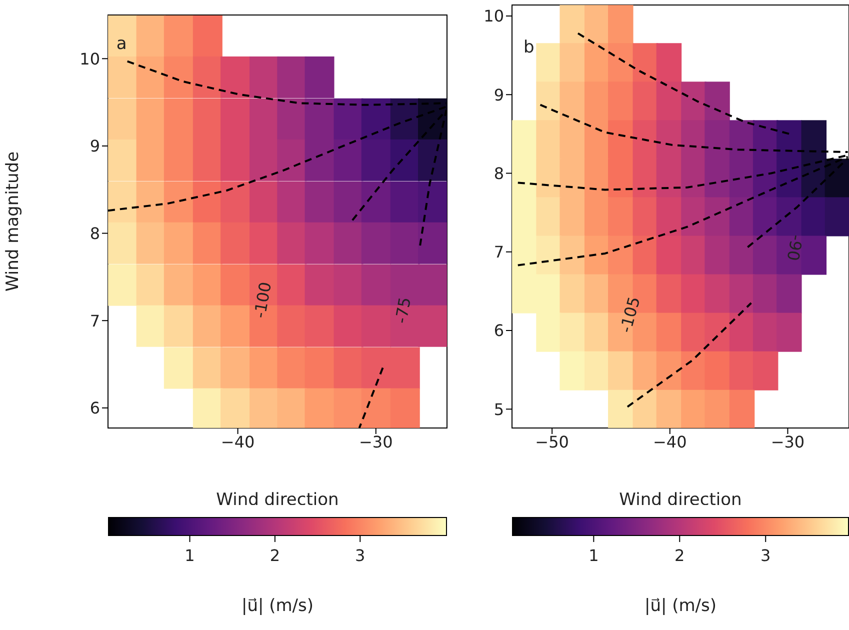 The image size is (849, 630). I want to click on annotation: b, so click(528, 47).